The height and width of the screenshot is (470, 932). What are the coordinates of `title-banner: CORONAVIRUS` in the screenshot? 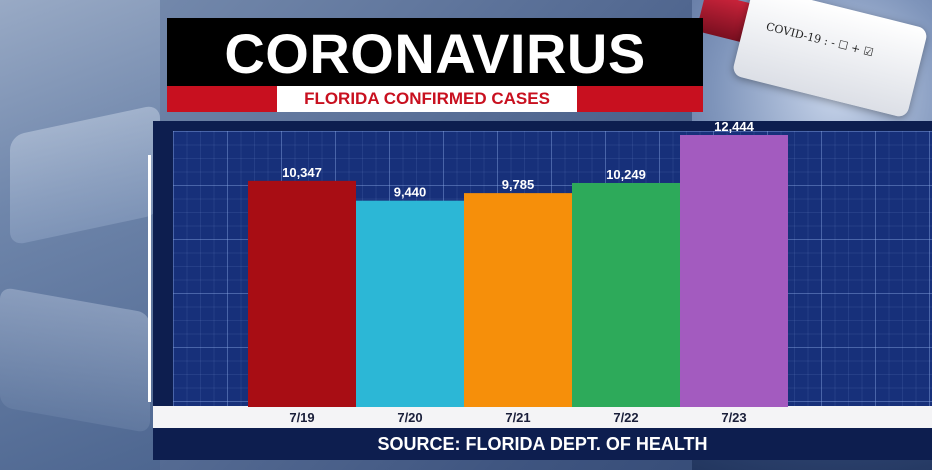 It's located at (435, 55).